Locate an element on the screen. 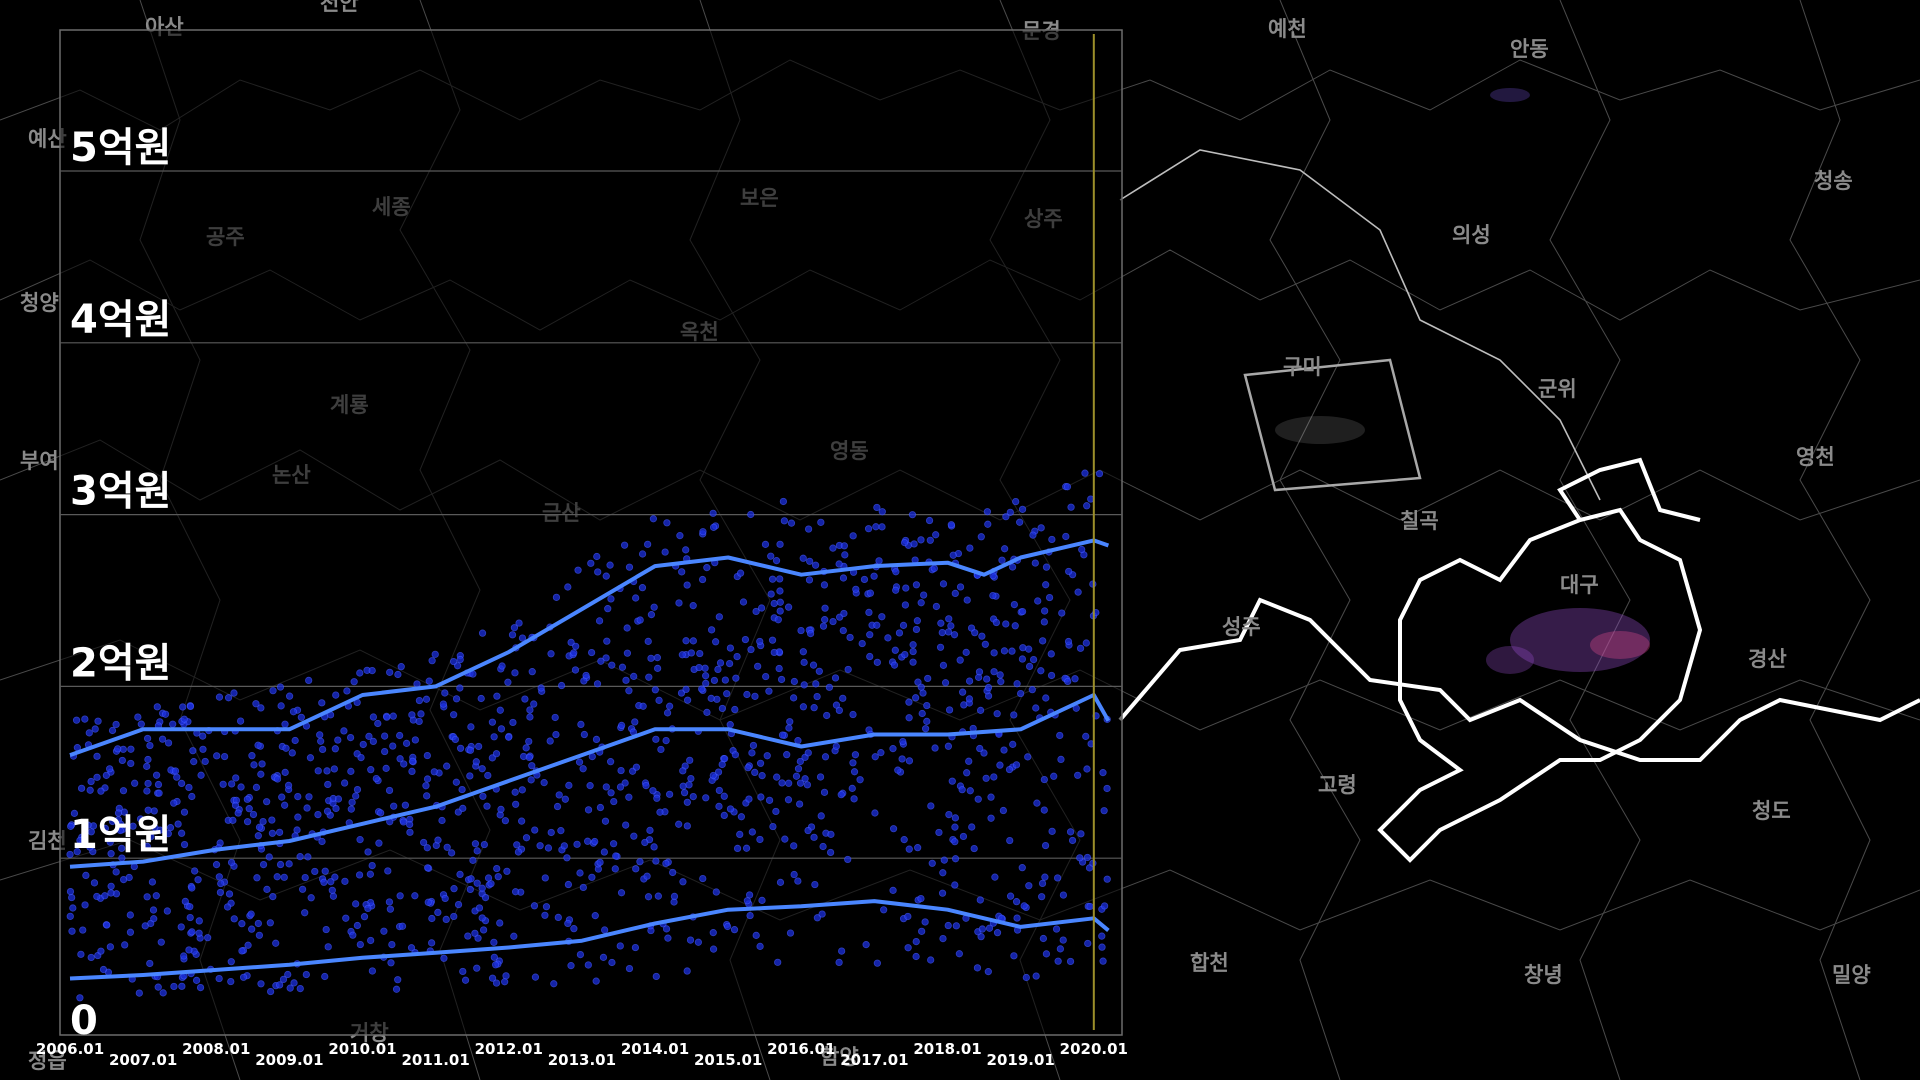  series-line is located at coordinates (589, 940).